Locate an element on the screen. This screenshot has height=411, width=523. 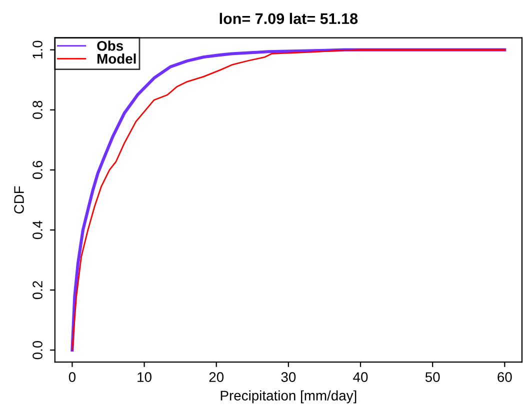
y-tick-label: 0.0 is located at coordinates (37, 350).